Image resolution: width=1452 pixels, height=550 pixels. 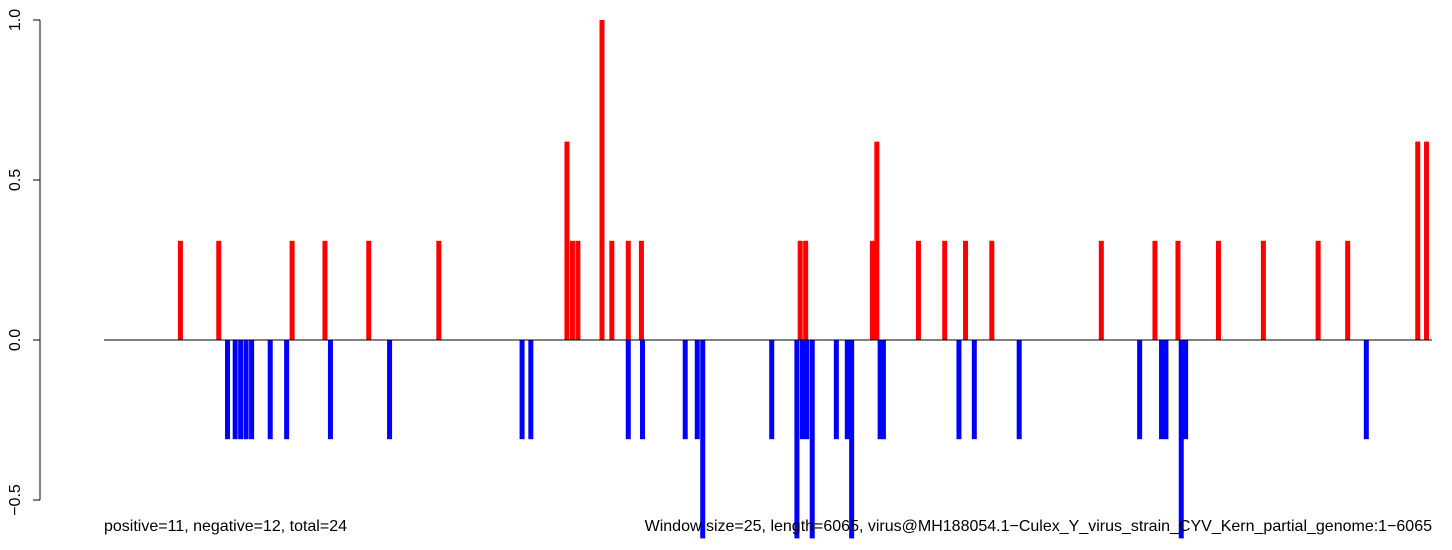 What do you see at coordinates (225, 526) in the screenshot?
I see `caption-counts: positive=11, negative=12, total=24` at bounding box center [225, 526].